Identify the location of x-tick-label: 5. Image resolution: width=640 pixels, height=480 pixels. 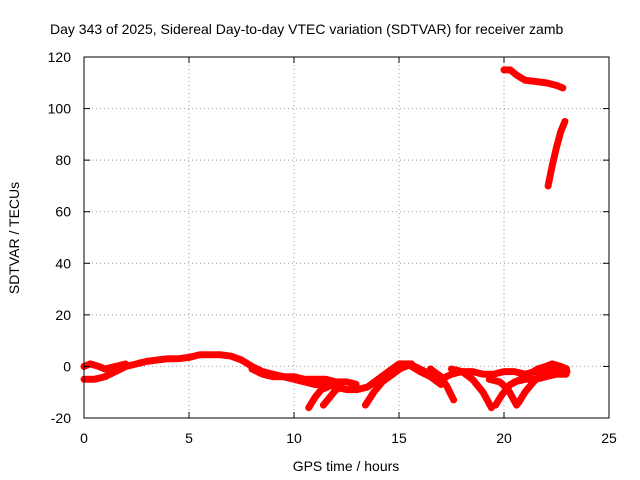
(189, 438).